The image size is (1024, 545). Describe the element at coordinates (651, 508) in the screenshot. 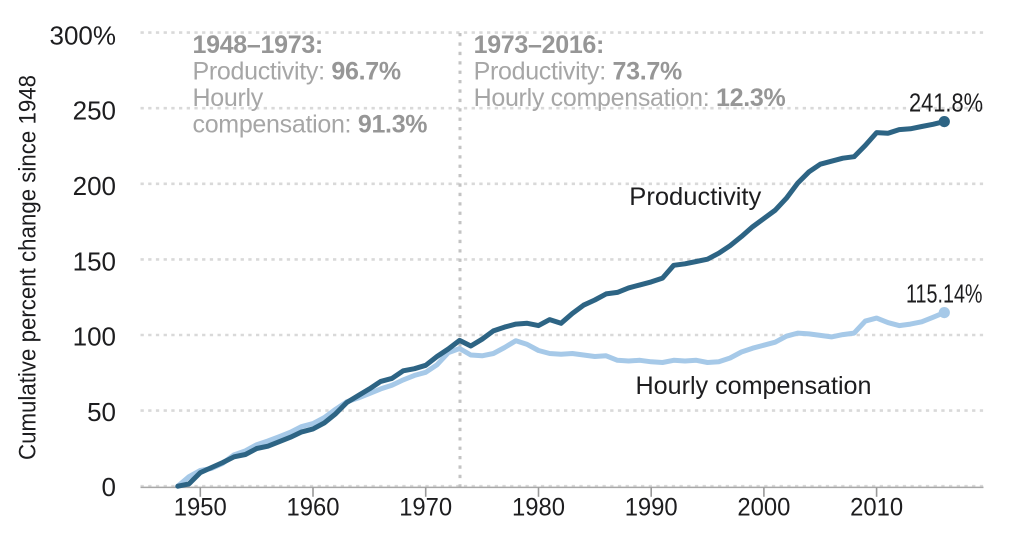

I see `svg-text: 1990` at that location.